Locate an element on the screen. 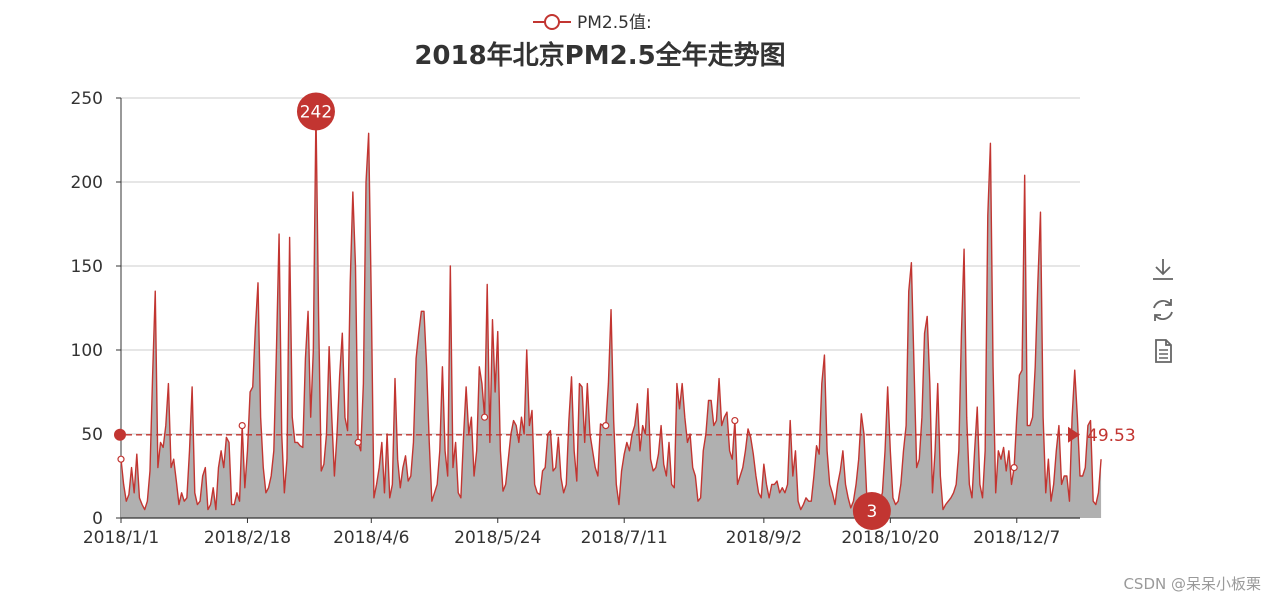 This screenshot has width=1275, height=602. y-tick-label: 250 is located at coordinates (87, 99).